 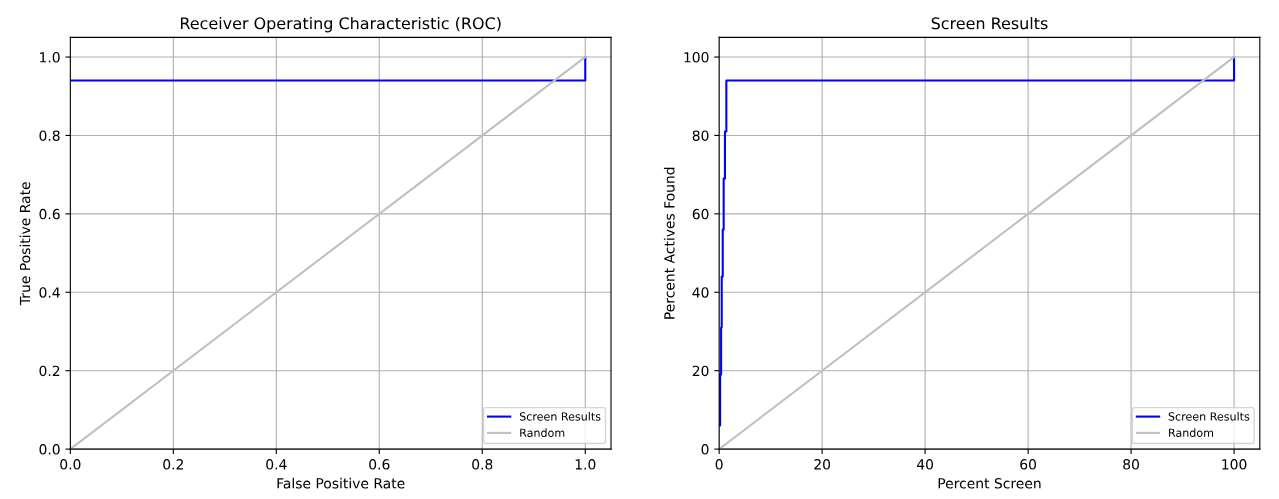 I want to click on y-tick-label: 40, so click(x=700, y=292).